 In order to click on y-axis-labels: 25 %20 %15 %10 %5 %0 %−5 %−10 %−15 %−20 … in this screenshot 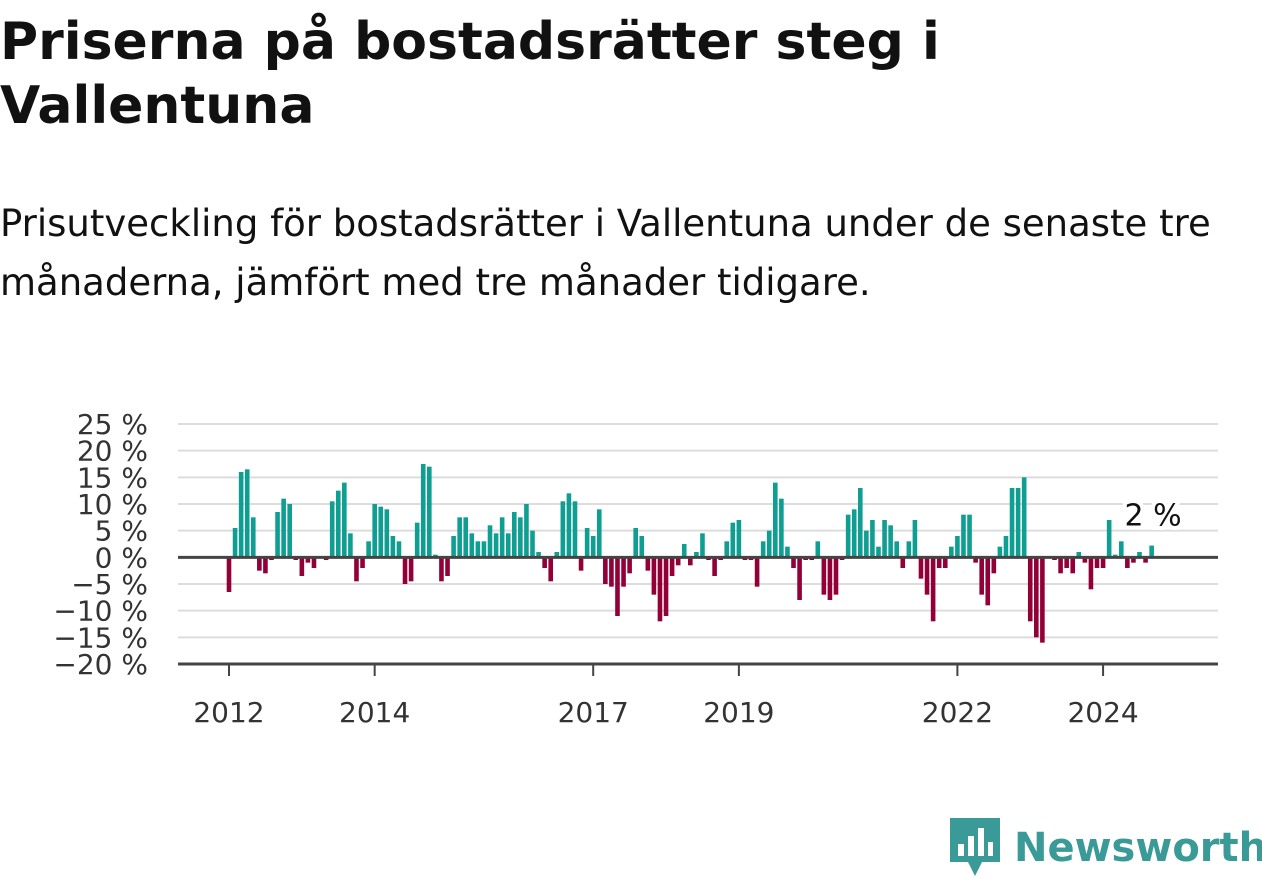, I will do `click(100, 544)`.